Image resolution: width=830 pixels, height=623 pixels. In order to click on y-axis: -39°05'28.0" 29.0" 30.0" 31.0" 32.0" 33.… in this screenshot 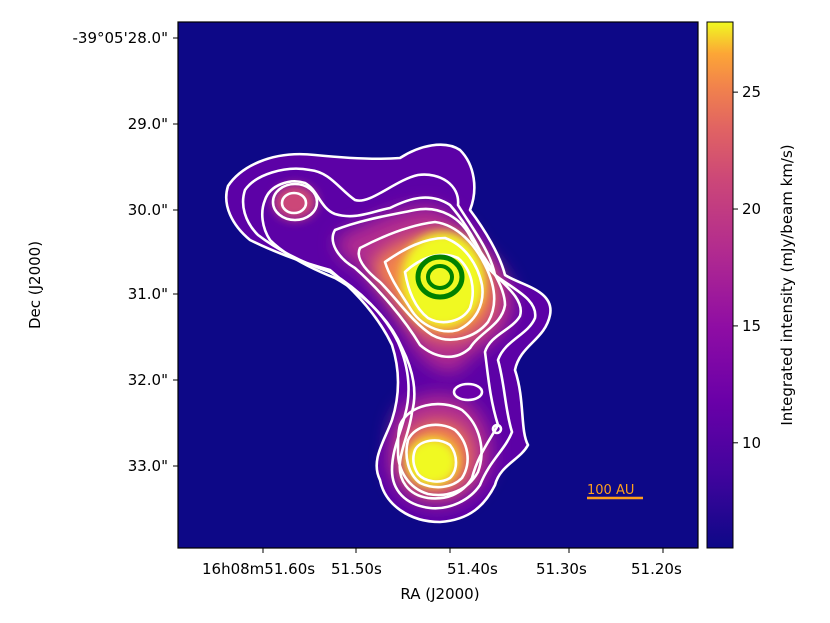, I will do `click(102, 252)`.